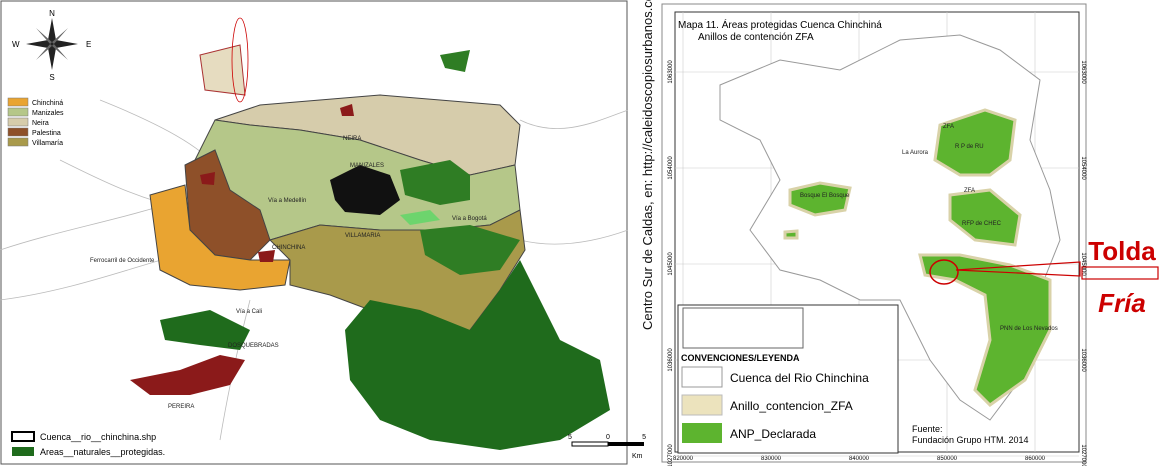 This screenshot has height=471, width=1160. What do you see at coordinates (240, 60) in the screenshot?
I see `highlight-ellipse` at bounding box center [240, 60].